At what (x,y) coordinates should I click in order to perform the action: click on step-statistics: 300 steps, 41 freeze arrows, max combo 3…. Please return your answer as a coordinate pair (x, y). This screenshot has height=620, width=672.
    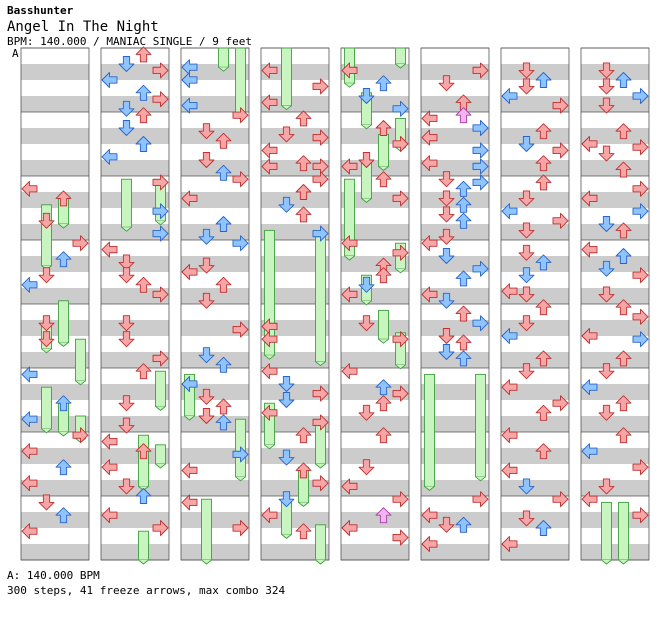
    Looking at the image, I should click on (146, 590).